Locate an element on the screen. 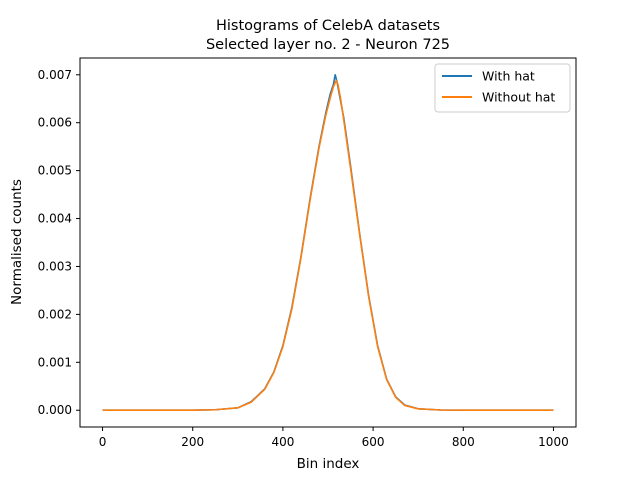 The image size is (640, 480). y-tick-label: 0.002 is located at coordinates (55, 314).